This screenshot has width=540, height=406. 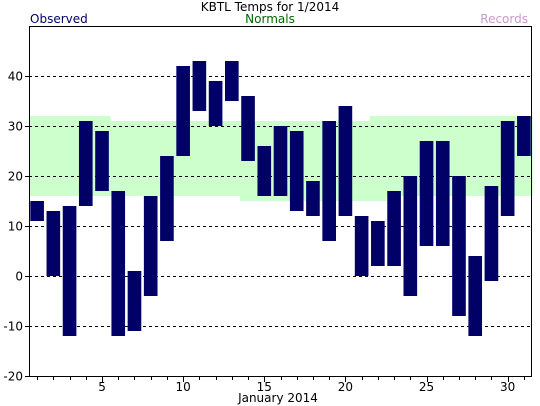 What do you see at coordinates (504, 19) in the screenshot?
I see `legend-records: Records` at bounding box center [504, 19].